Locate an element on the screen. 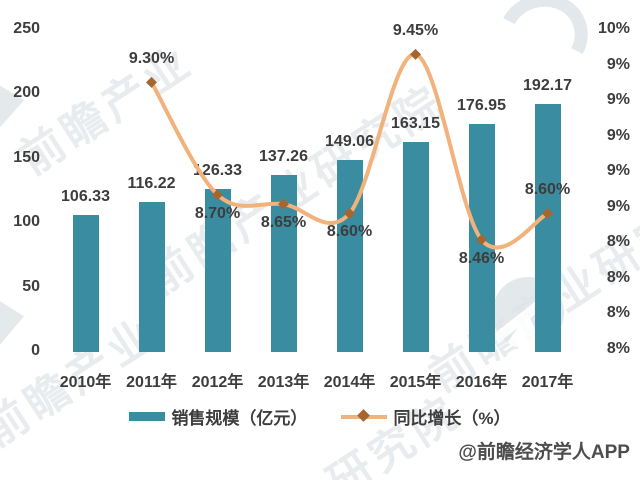 This screenshot has width=640, height=480. bar-value-label: 106.33 is located at coordinates (85, 197).